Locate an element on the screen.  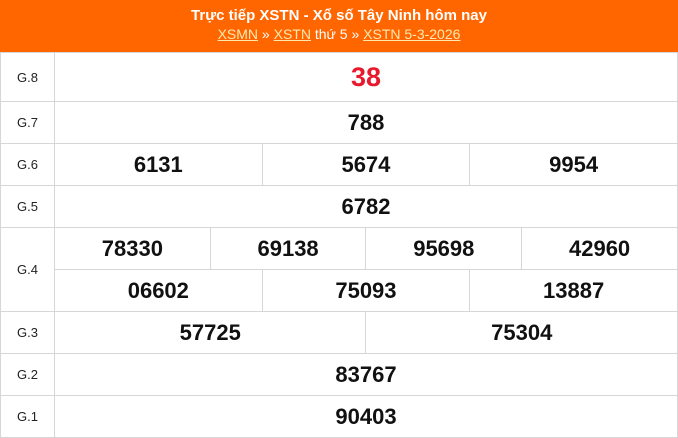
breadcrumb: XSMN » XSTN thứ 5 » XSTN 5-3-2026 is located at coordinates (339, 34).